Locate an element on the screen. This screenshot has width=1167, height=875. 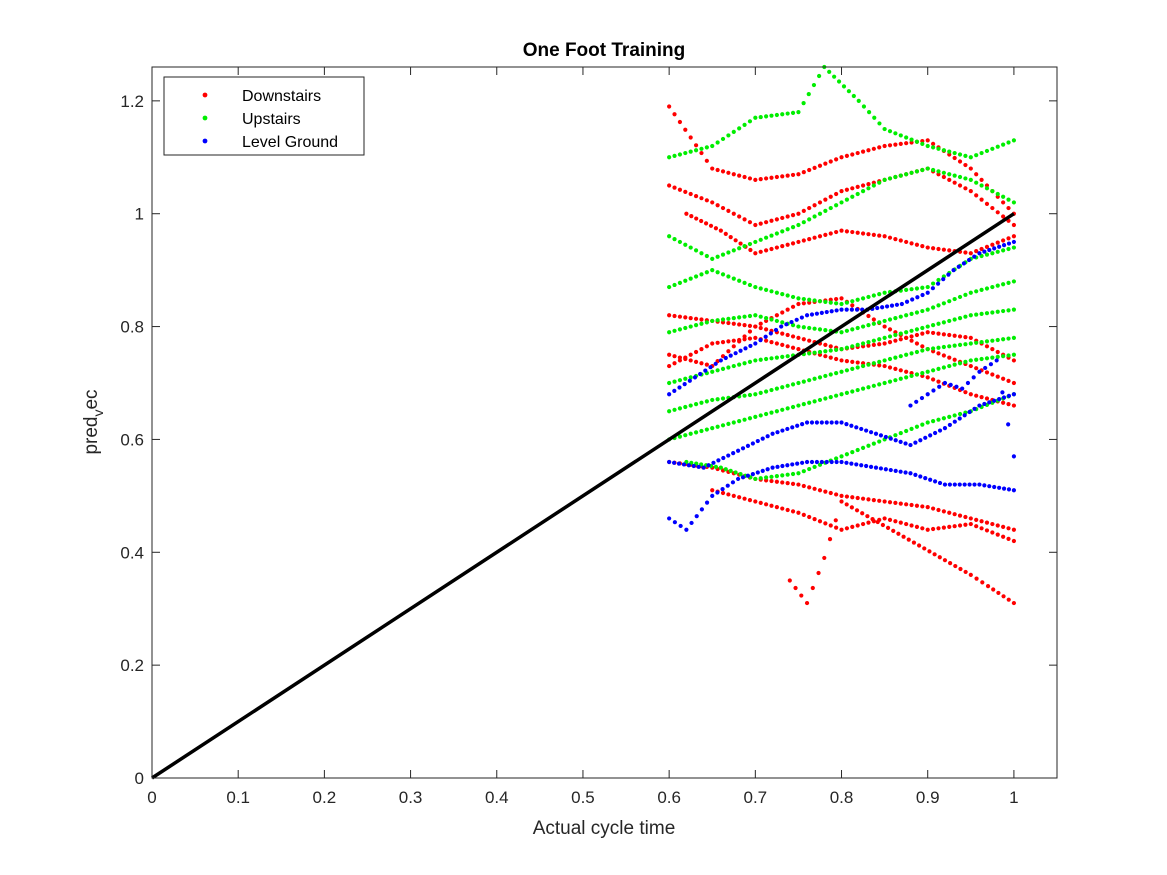
y-axis-label-sub: v is located at coordinates (98, 413).